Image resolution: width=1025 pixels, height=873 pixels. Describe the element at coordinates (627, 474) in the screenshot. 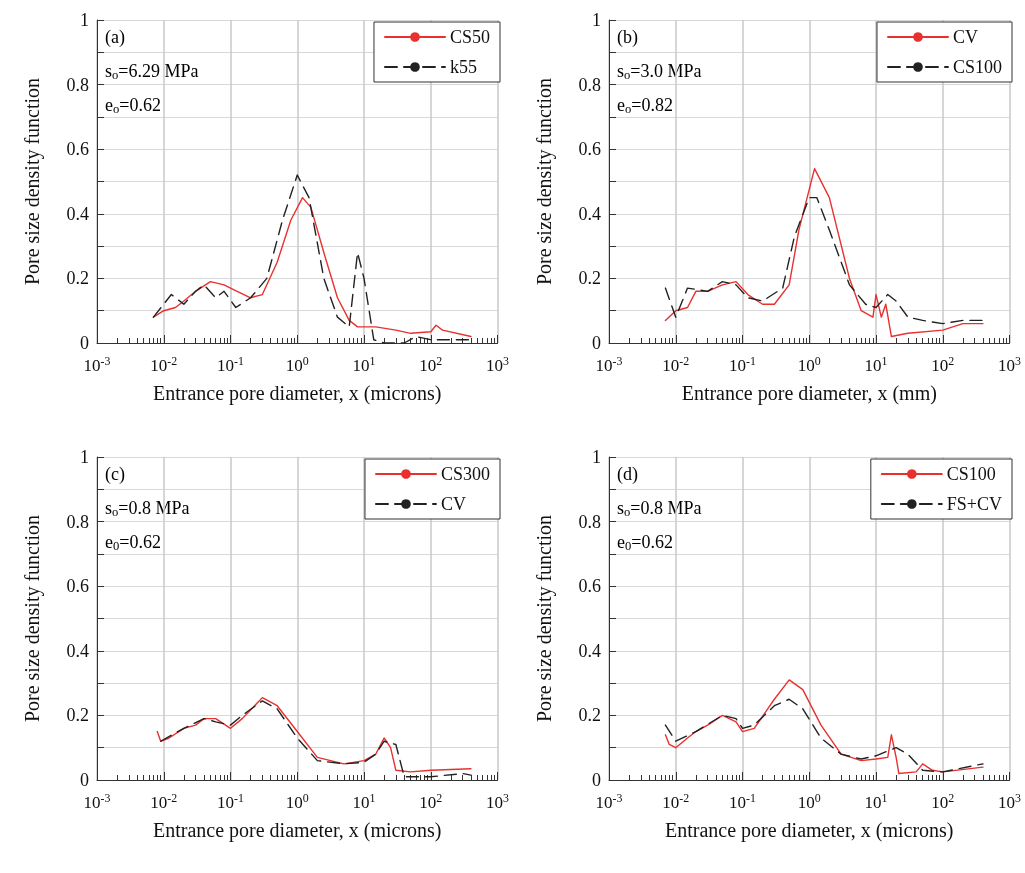

I see `annotation: (d)` at that location.